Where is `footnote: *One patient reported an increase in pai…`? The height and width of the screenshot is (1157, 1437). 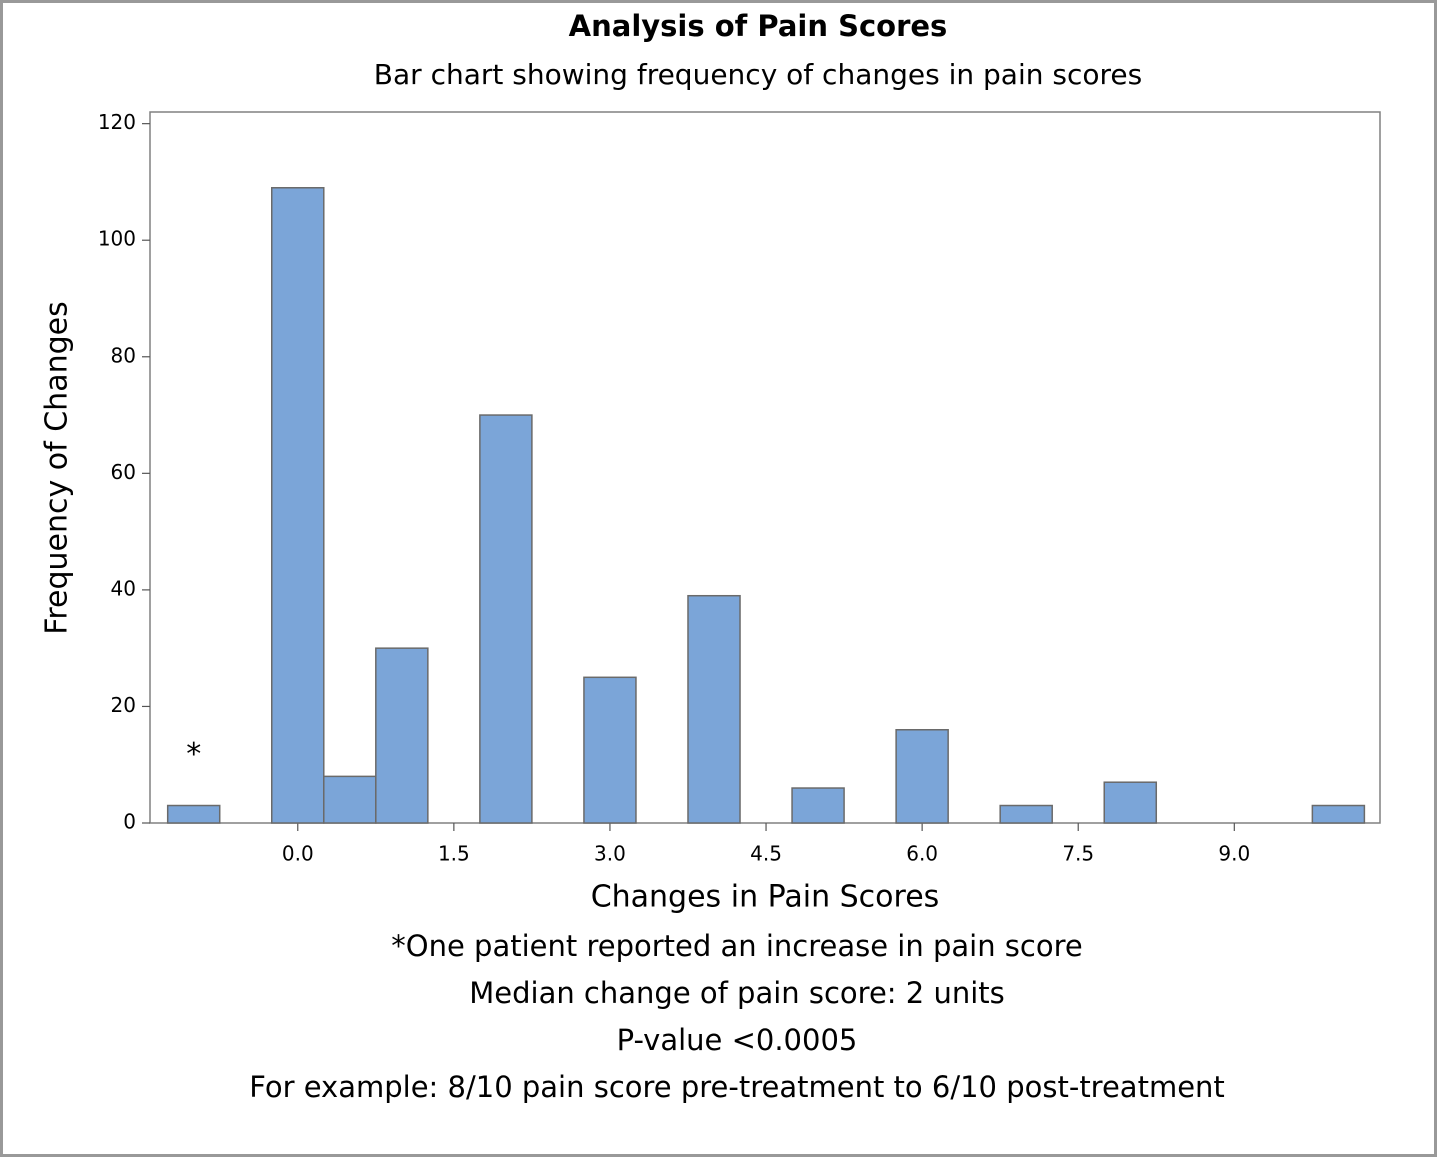 footnote: *One patient reported an increase in pai… is located at coordinates (736, 946).